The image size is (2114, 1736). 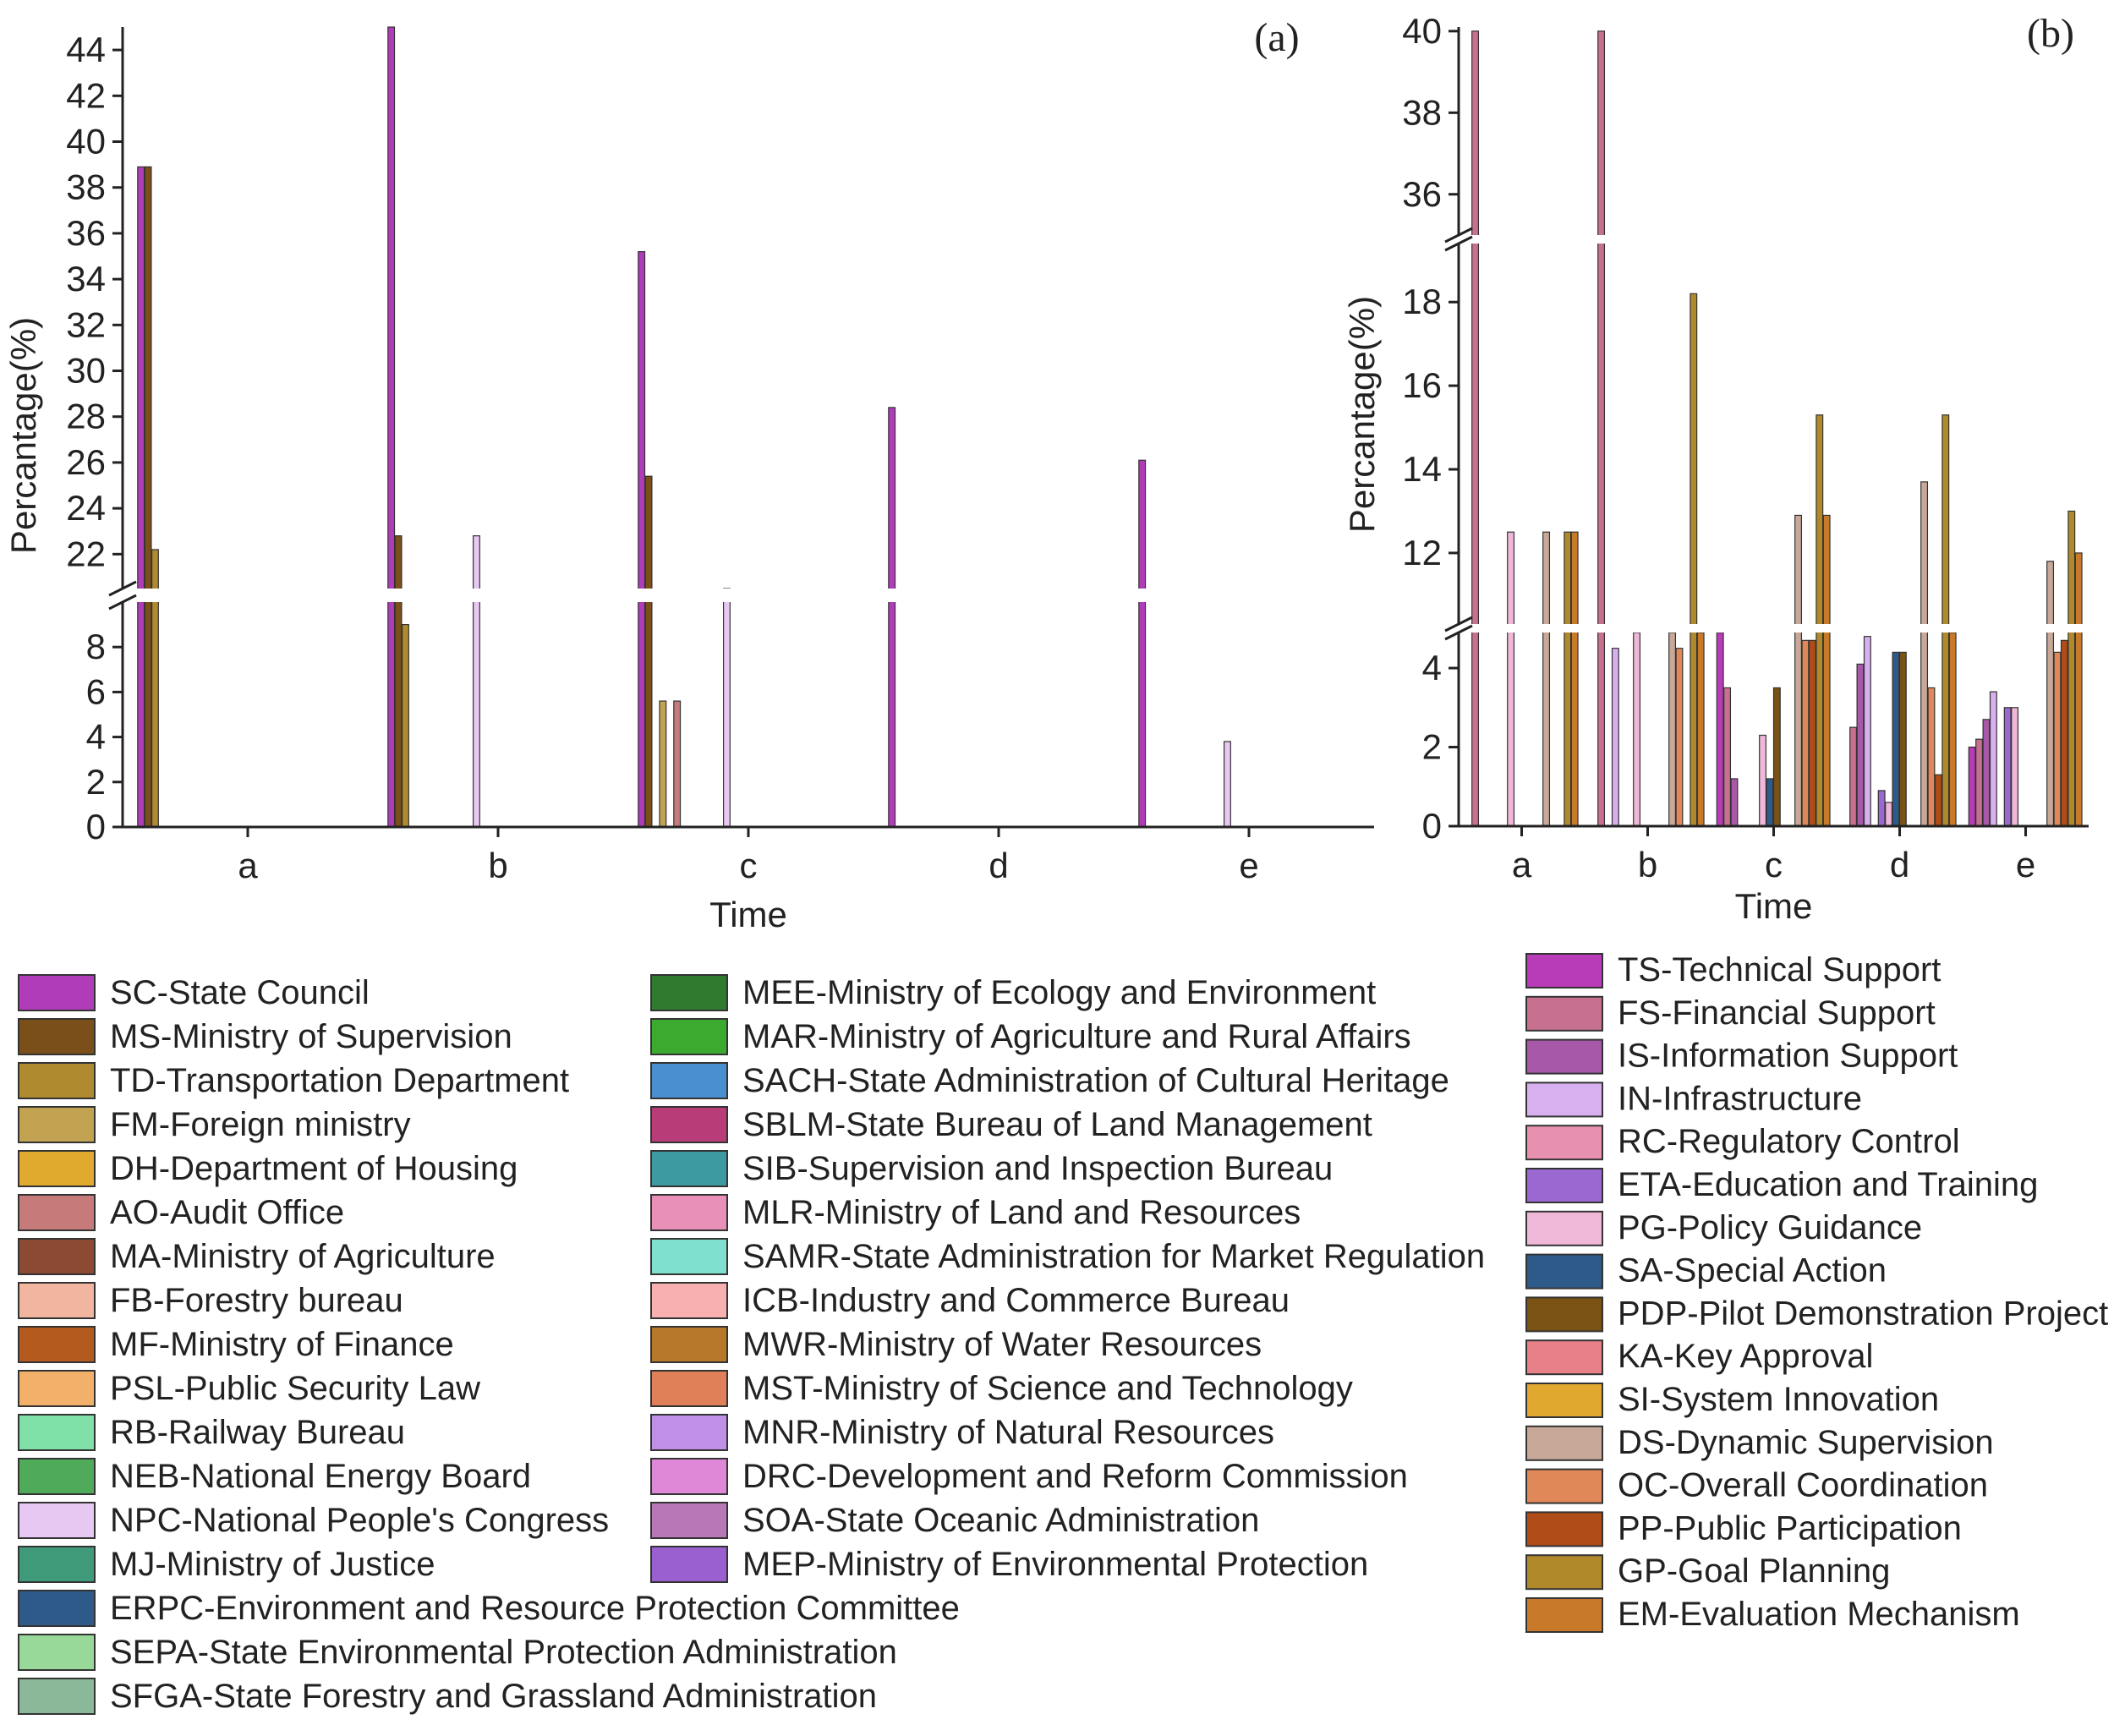 I want to click on legend-swatch-fm, so click(x=57, y=1124).